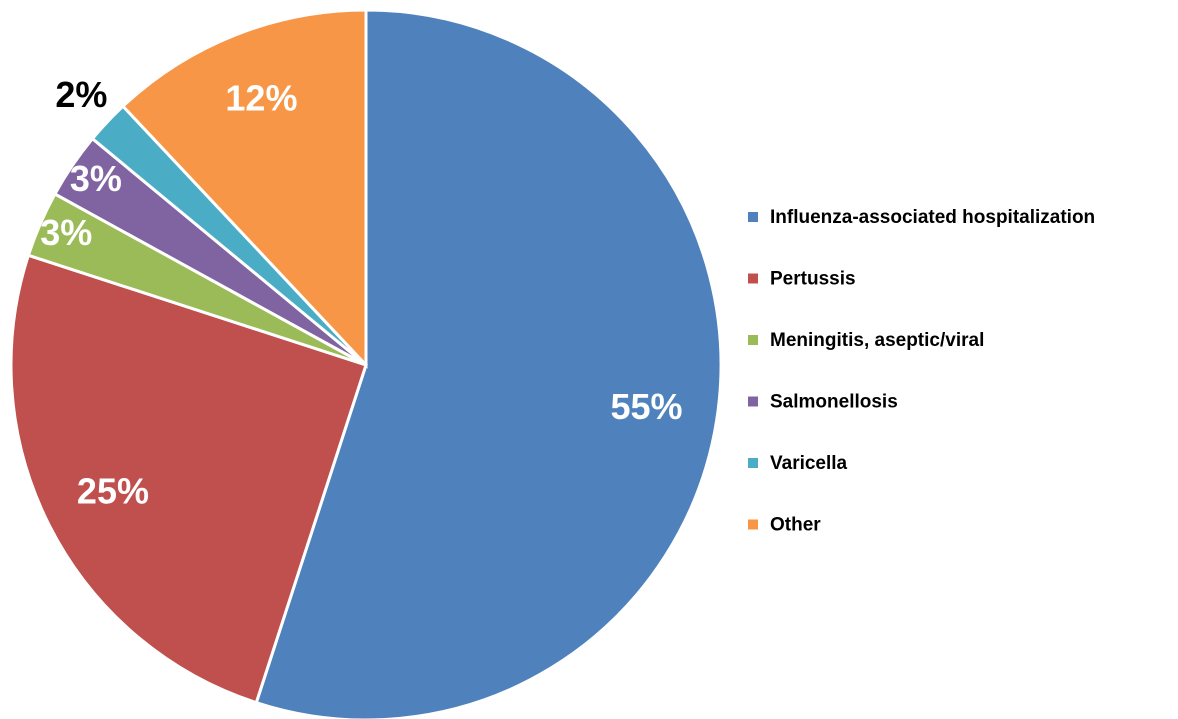  What do you see at coordinates (877, 340) in the screenshot?
I see `legend-label: Meningitis, aseptic/viral` at bounding box center [877, 340].